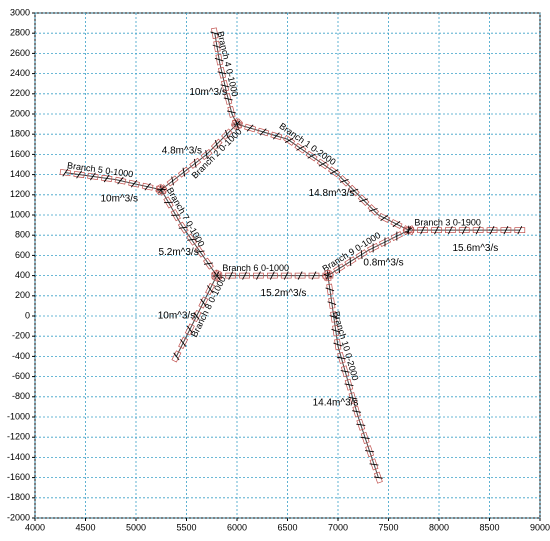 Image resolution: width=550 pixels, height=541 pixels. Describe the element at coordinates (22, 275) in the screenshot. I see `y-tick-label: 400` at that location.